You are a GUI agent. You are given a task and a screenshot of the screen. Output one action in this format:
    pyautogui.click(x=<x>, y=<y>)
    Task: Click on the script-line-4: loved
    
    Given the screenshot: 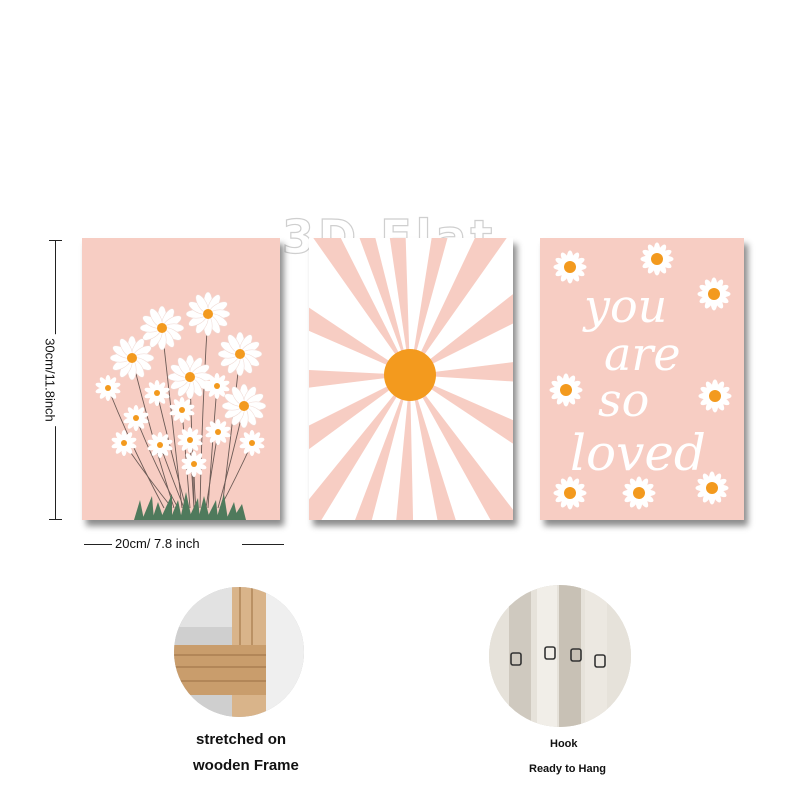 What is the action you would take?
    pyautogui.click(x=638, y=453)
    